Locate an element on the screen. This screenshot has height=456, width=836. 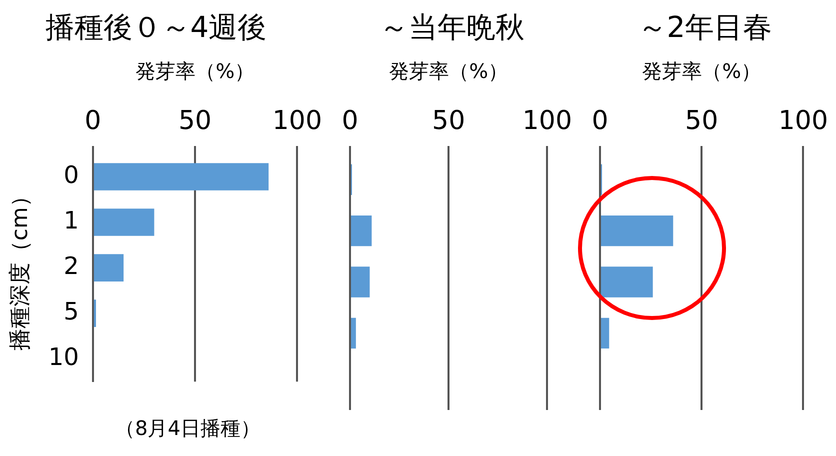
y-tick-label: 5 is located at coordinates (71, 312).